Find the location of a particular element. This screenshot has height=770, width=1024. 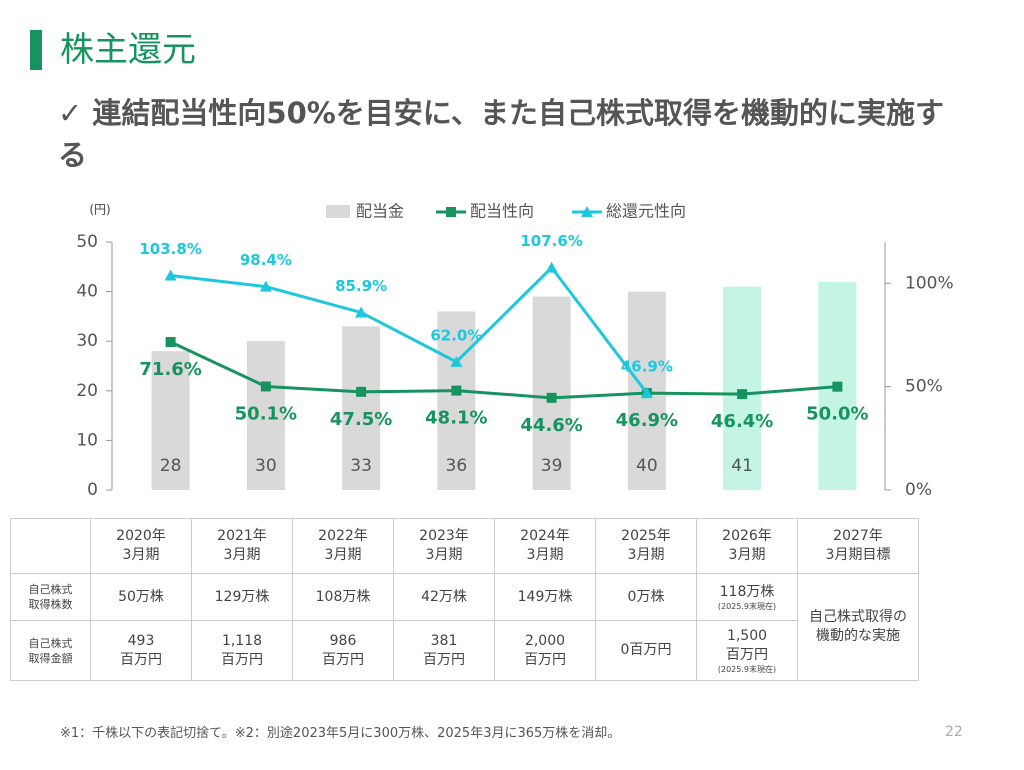

table-cell: 129万株 is located at coordinates (242, 597).